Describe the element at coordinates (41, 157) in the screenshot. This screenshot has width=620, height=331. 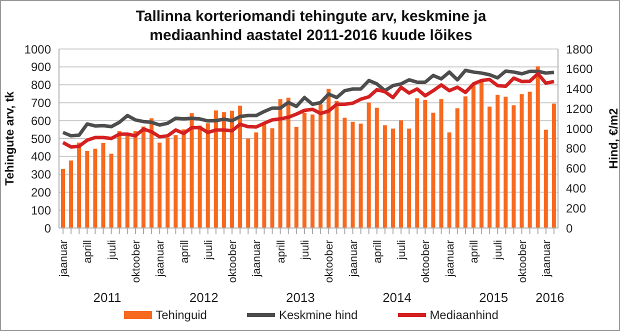
I see `y-tick-label: 400` at that location.